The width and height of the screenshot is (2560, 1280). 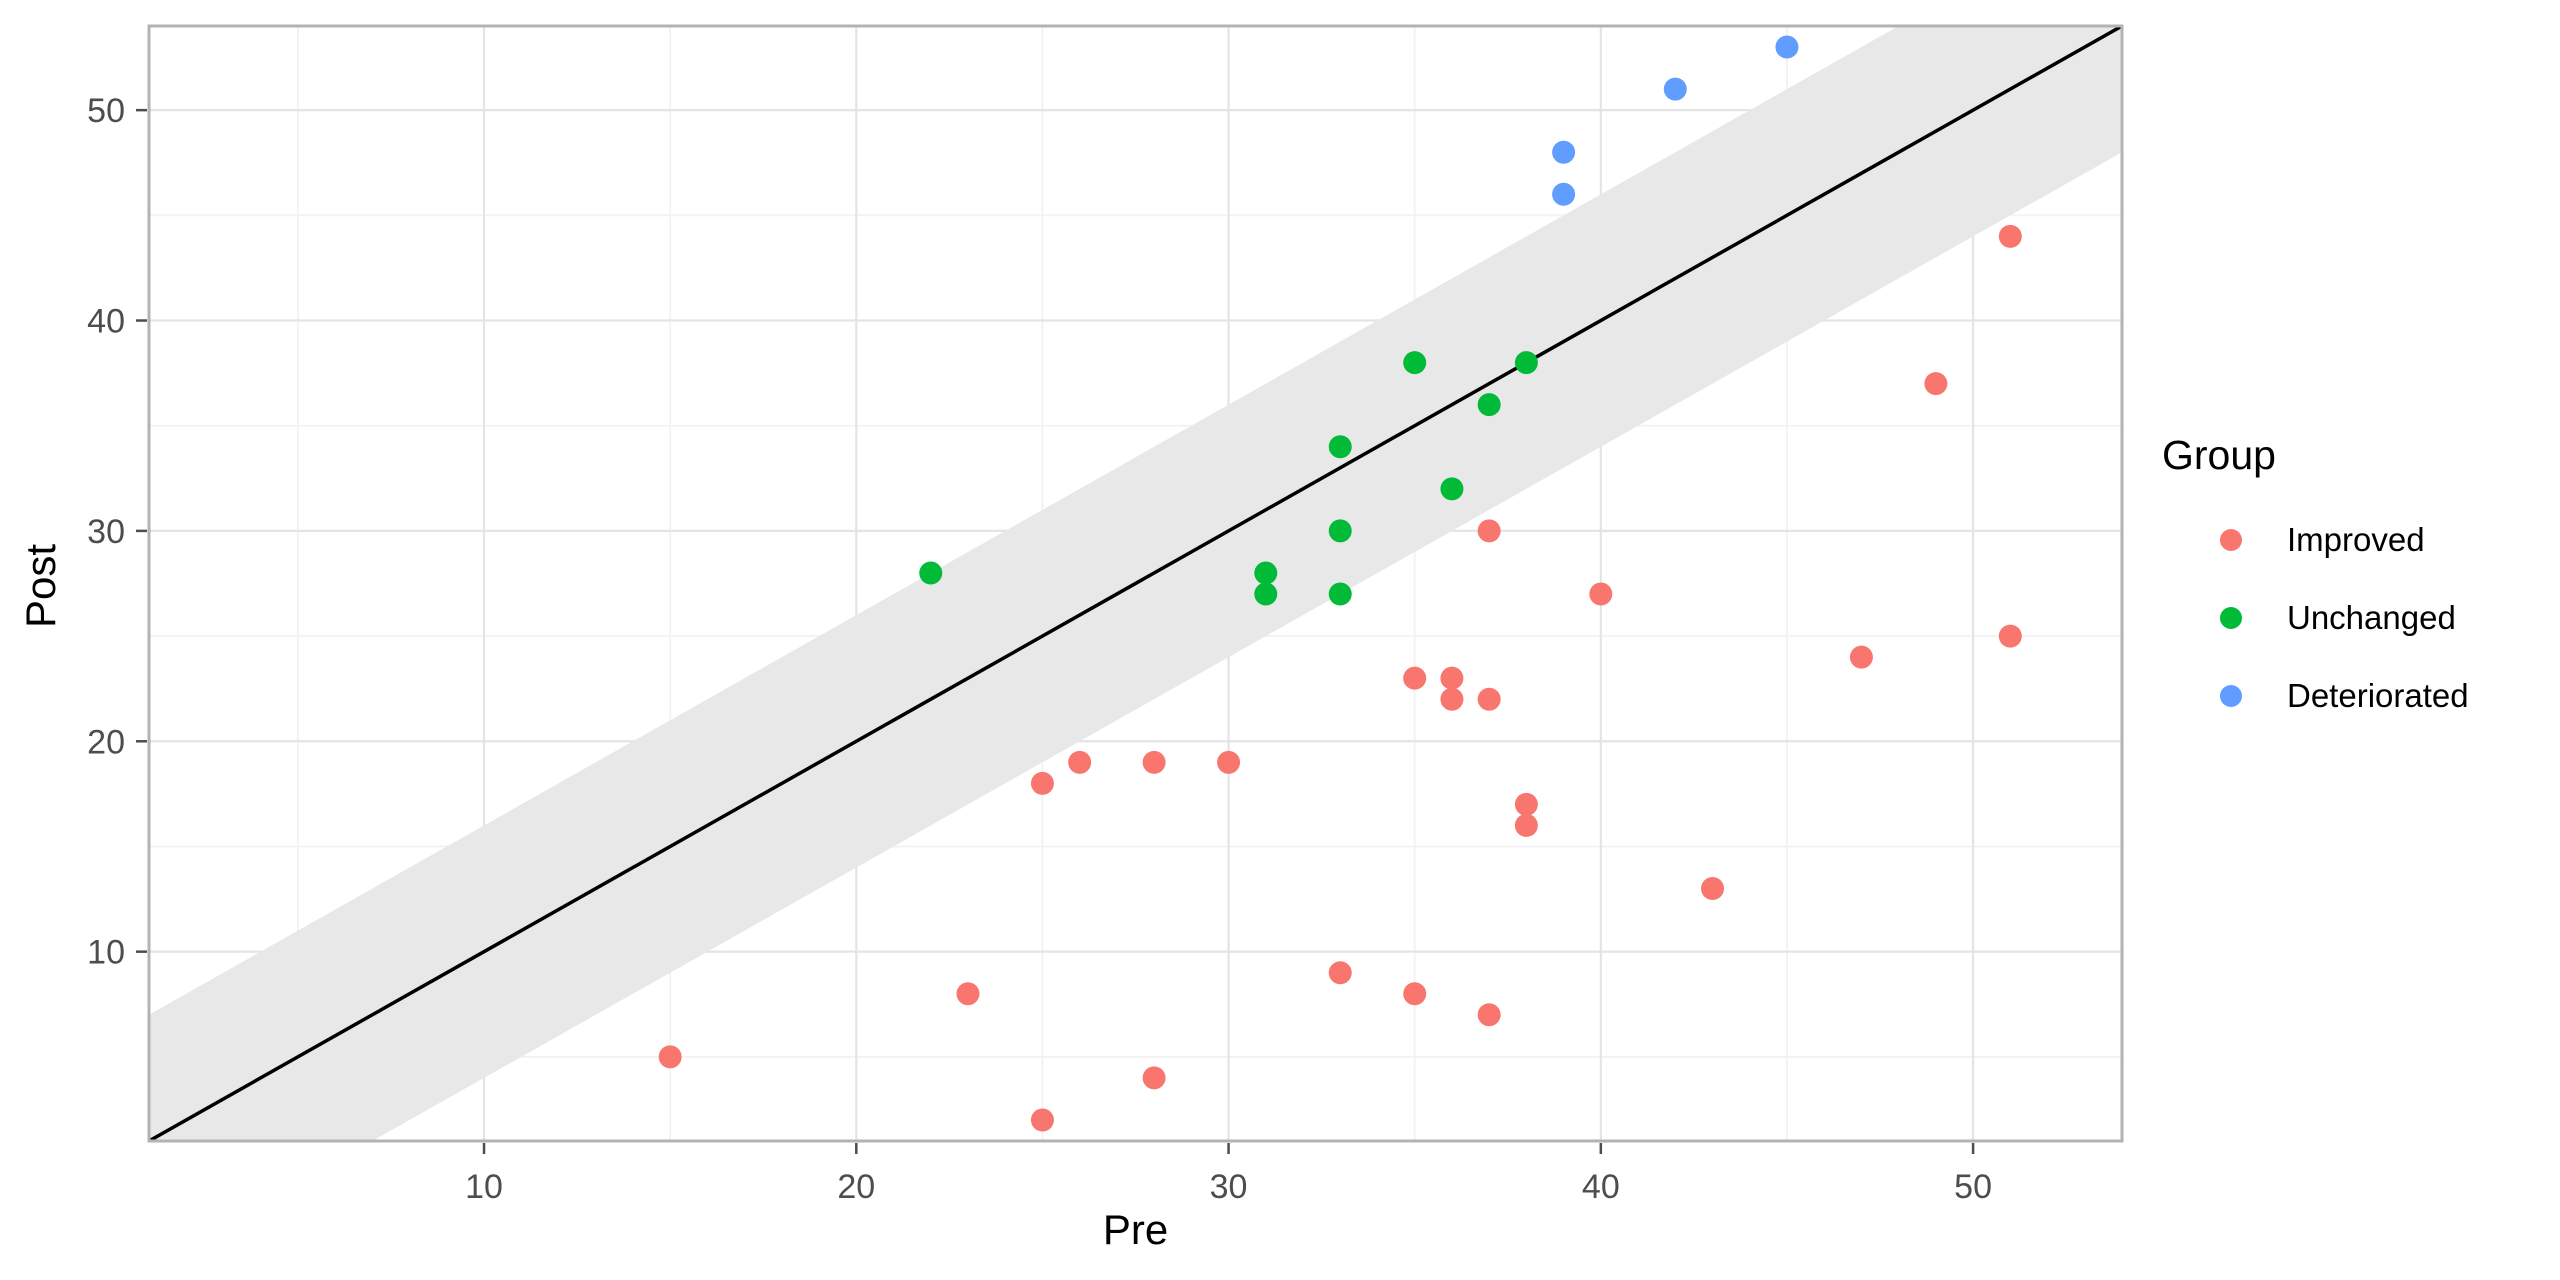 I want to click on legend-item-deteriorated: Deteriorated, so click(x=2357, y=695).